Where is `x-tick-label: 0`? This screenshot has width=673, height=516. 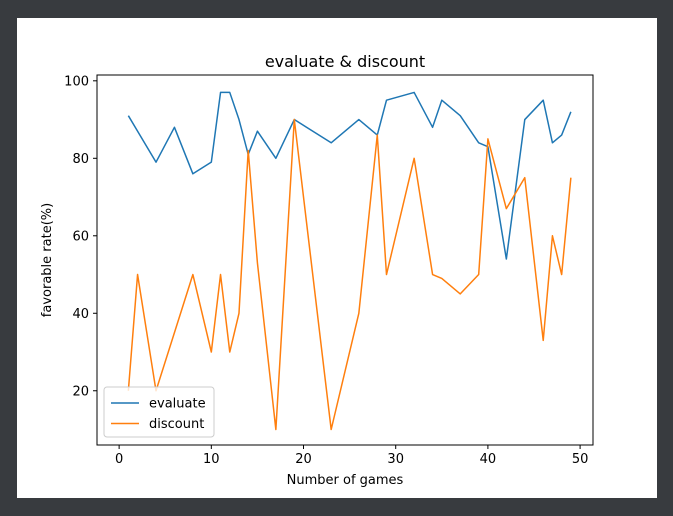 x-tick-label: 0 is located at coordinates (119, 459).